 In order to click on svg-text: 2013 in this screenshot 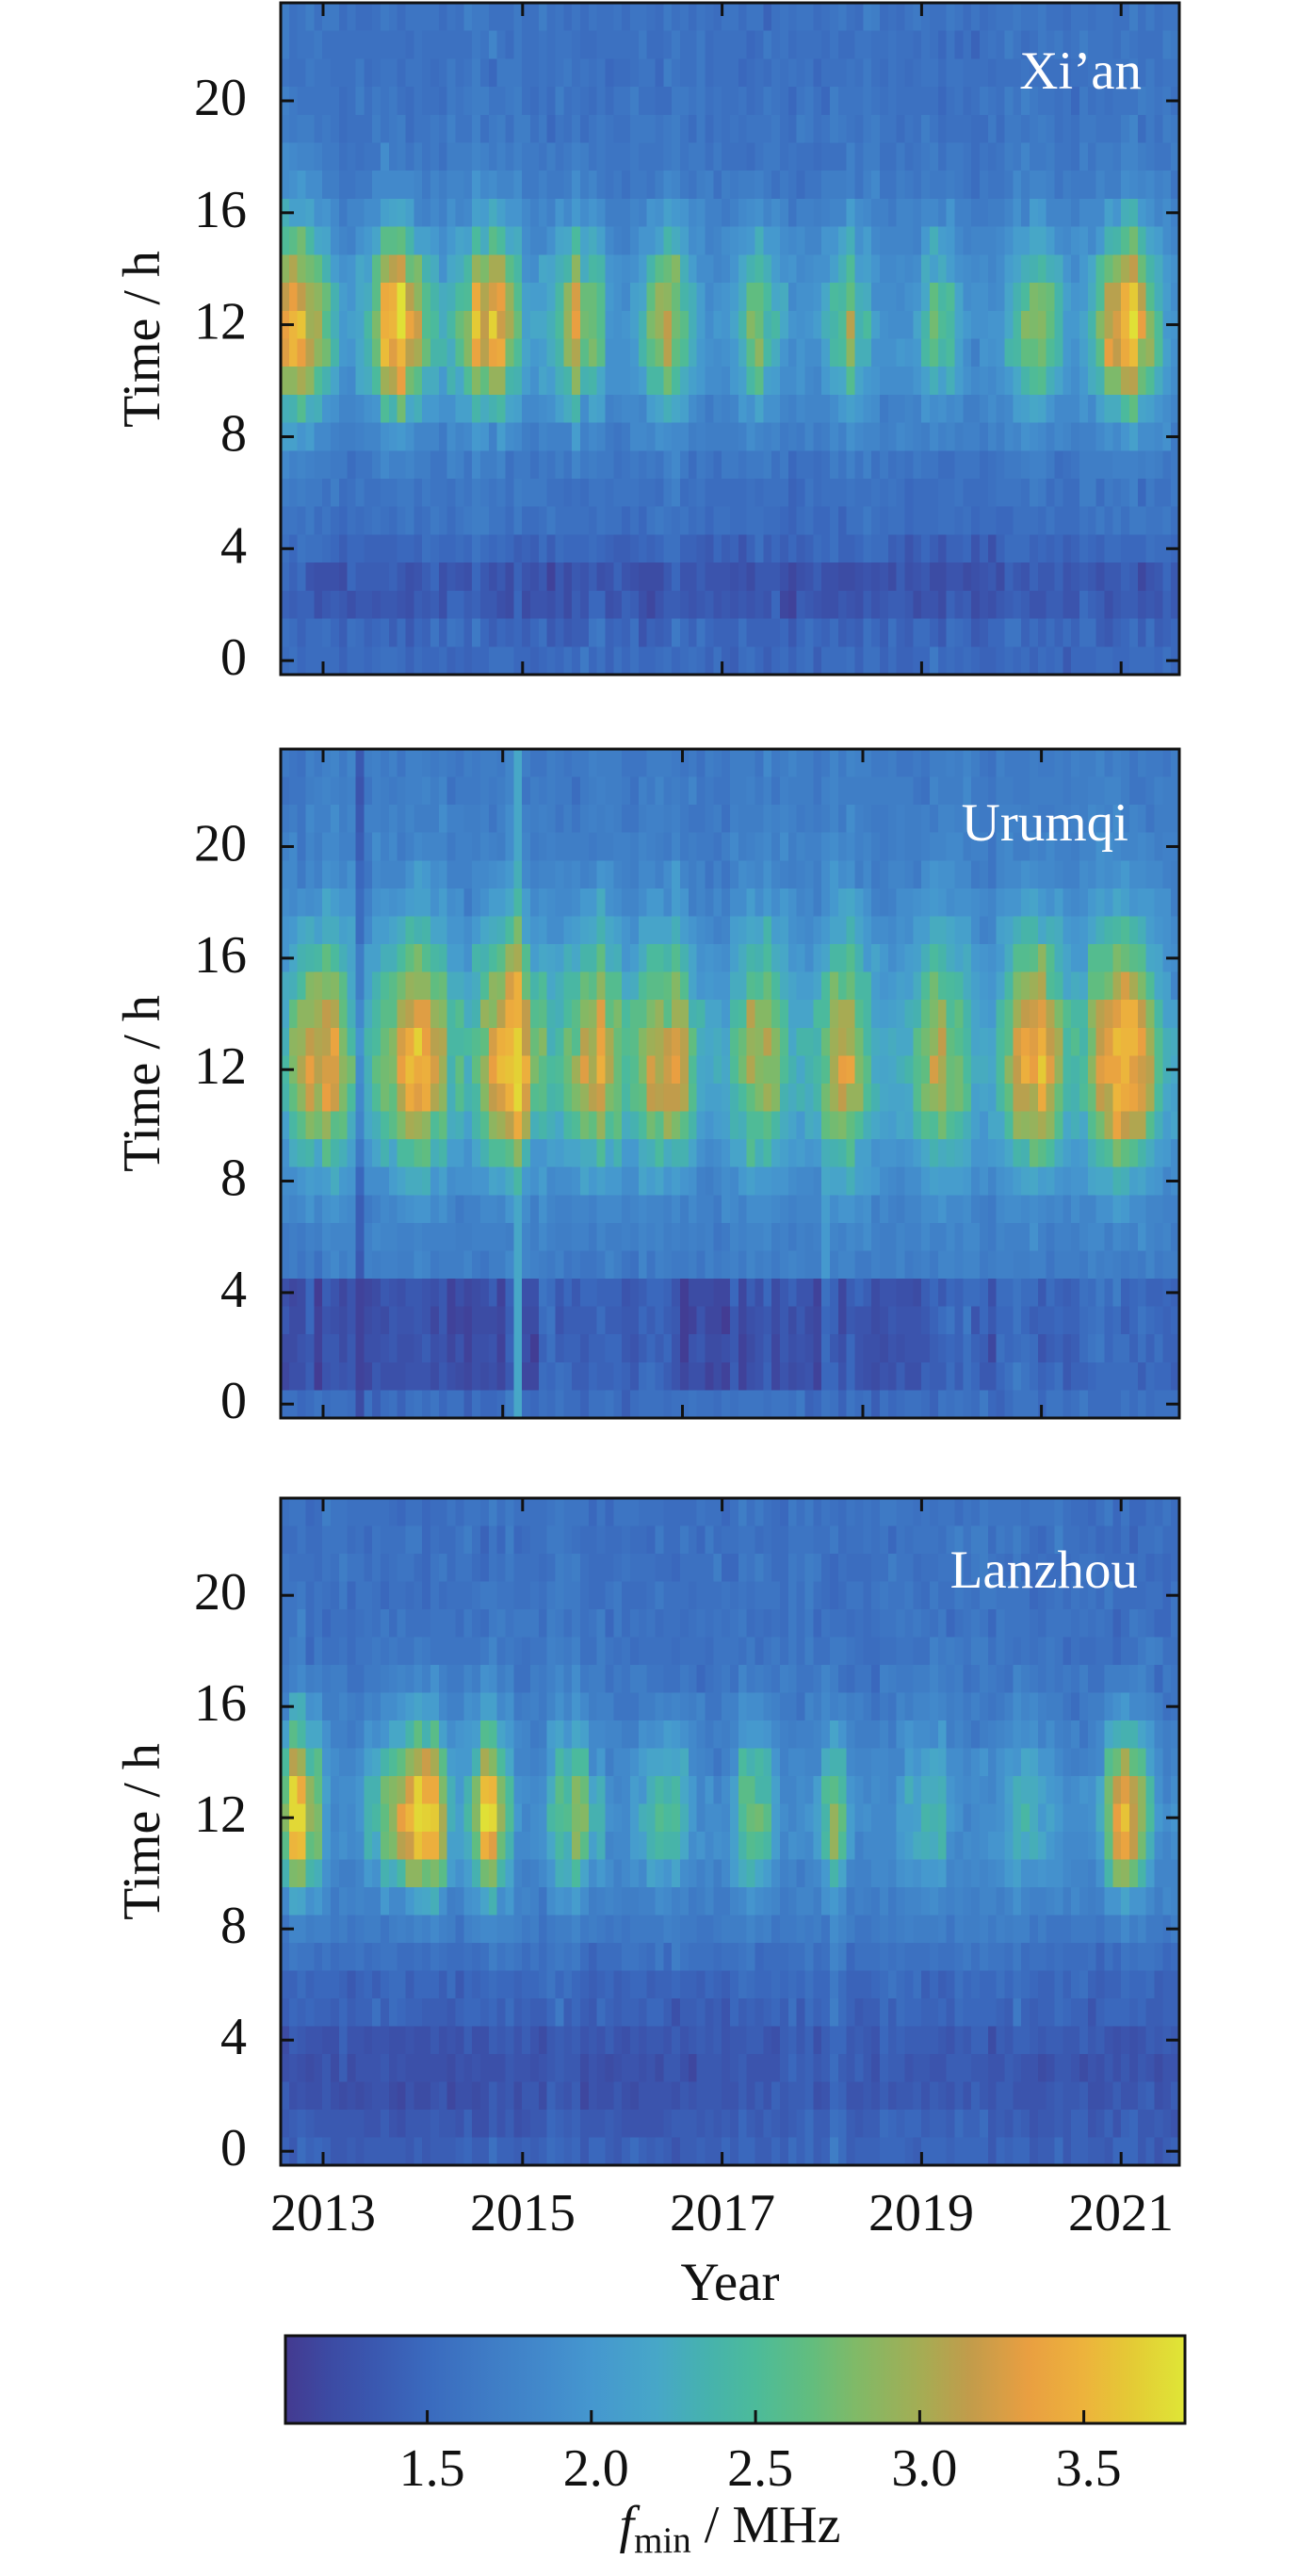, I will do `click(323, 2213)`.